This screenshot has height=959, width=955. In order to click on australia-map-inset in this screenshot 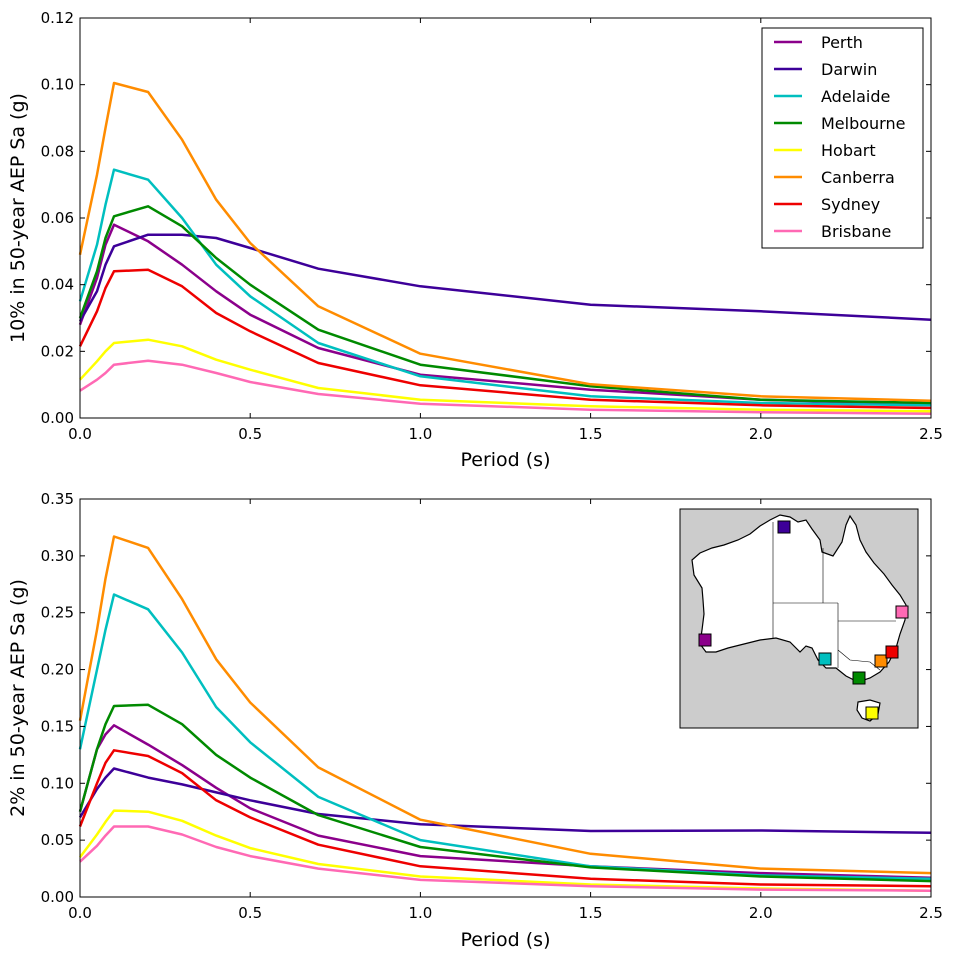, I will do `click(799, 618)`.